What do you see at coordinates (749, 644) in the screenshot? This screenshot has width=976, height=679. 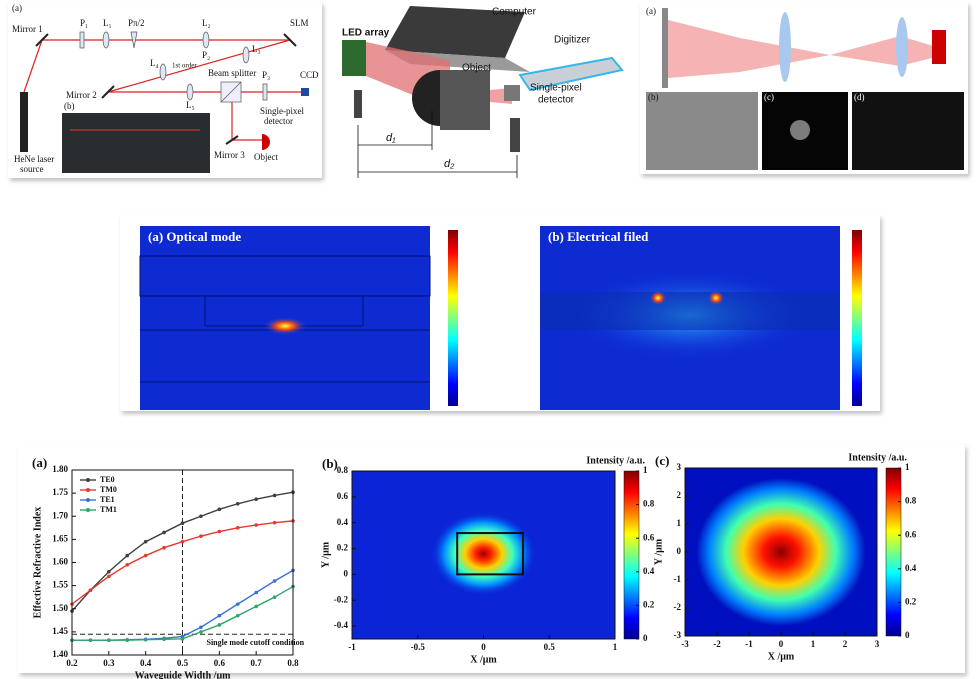 I see `x-tick-label: -1` at bounding box center [749, 644].